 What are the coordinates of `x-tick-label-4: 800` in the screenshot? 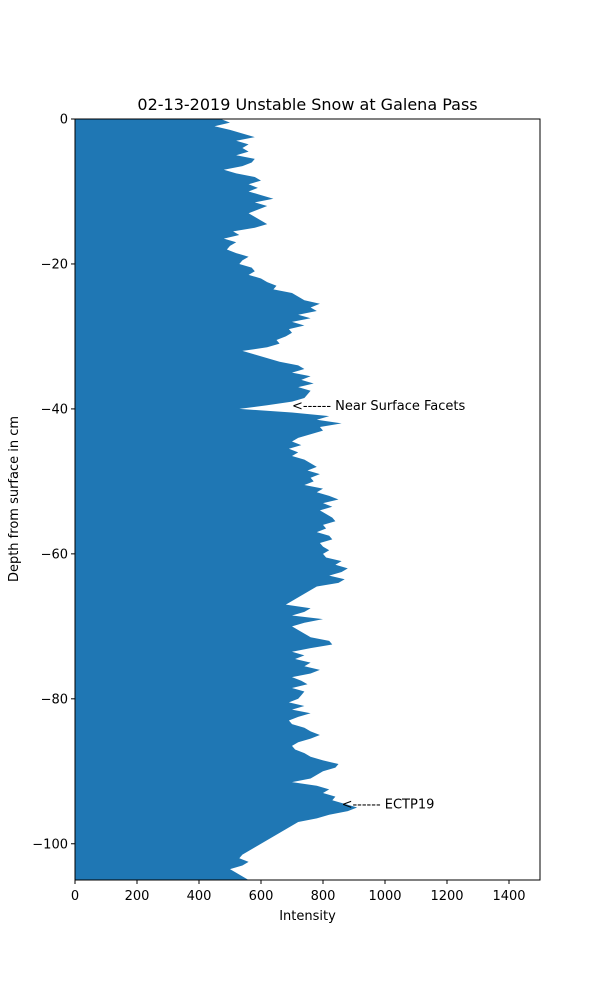 It's located at (323, 896).